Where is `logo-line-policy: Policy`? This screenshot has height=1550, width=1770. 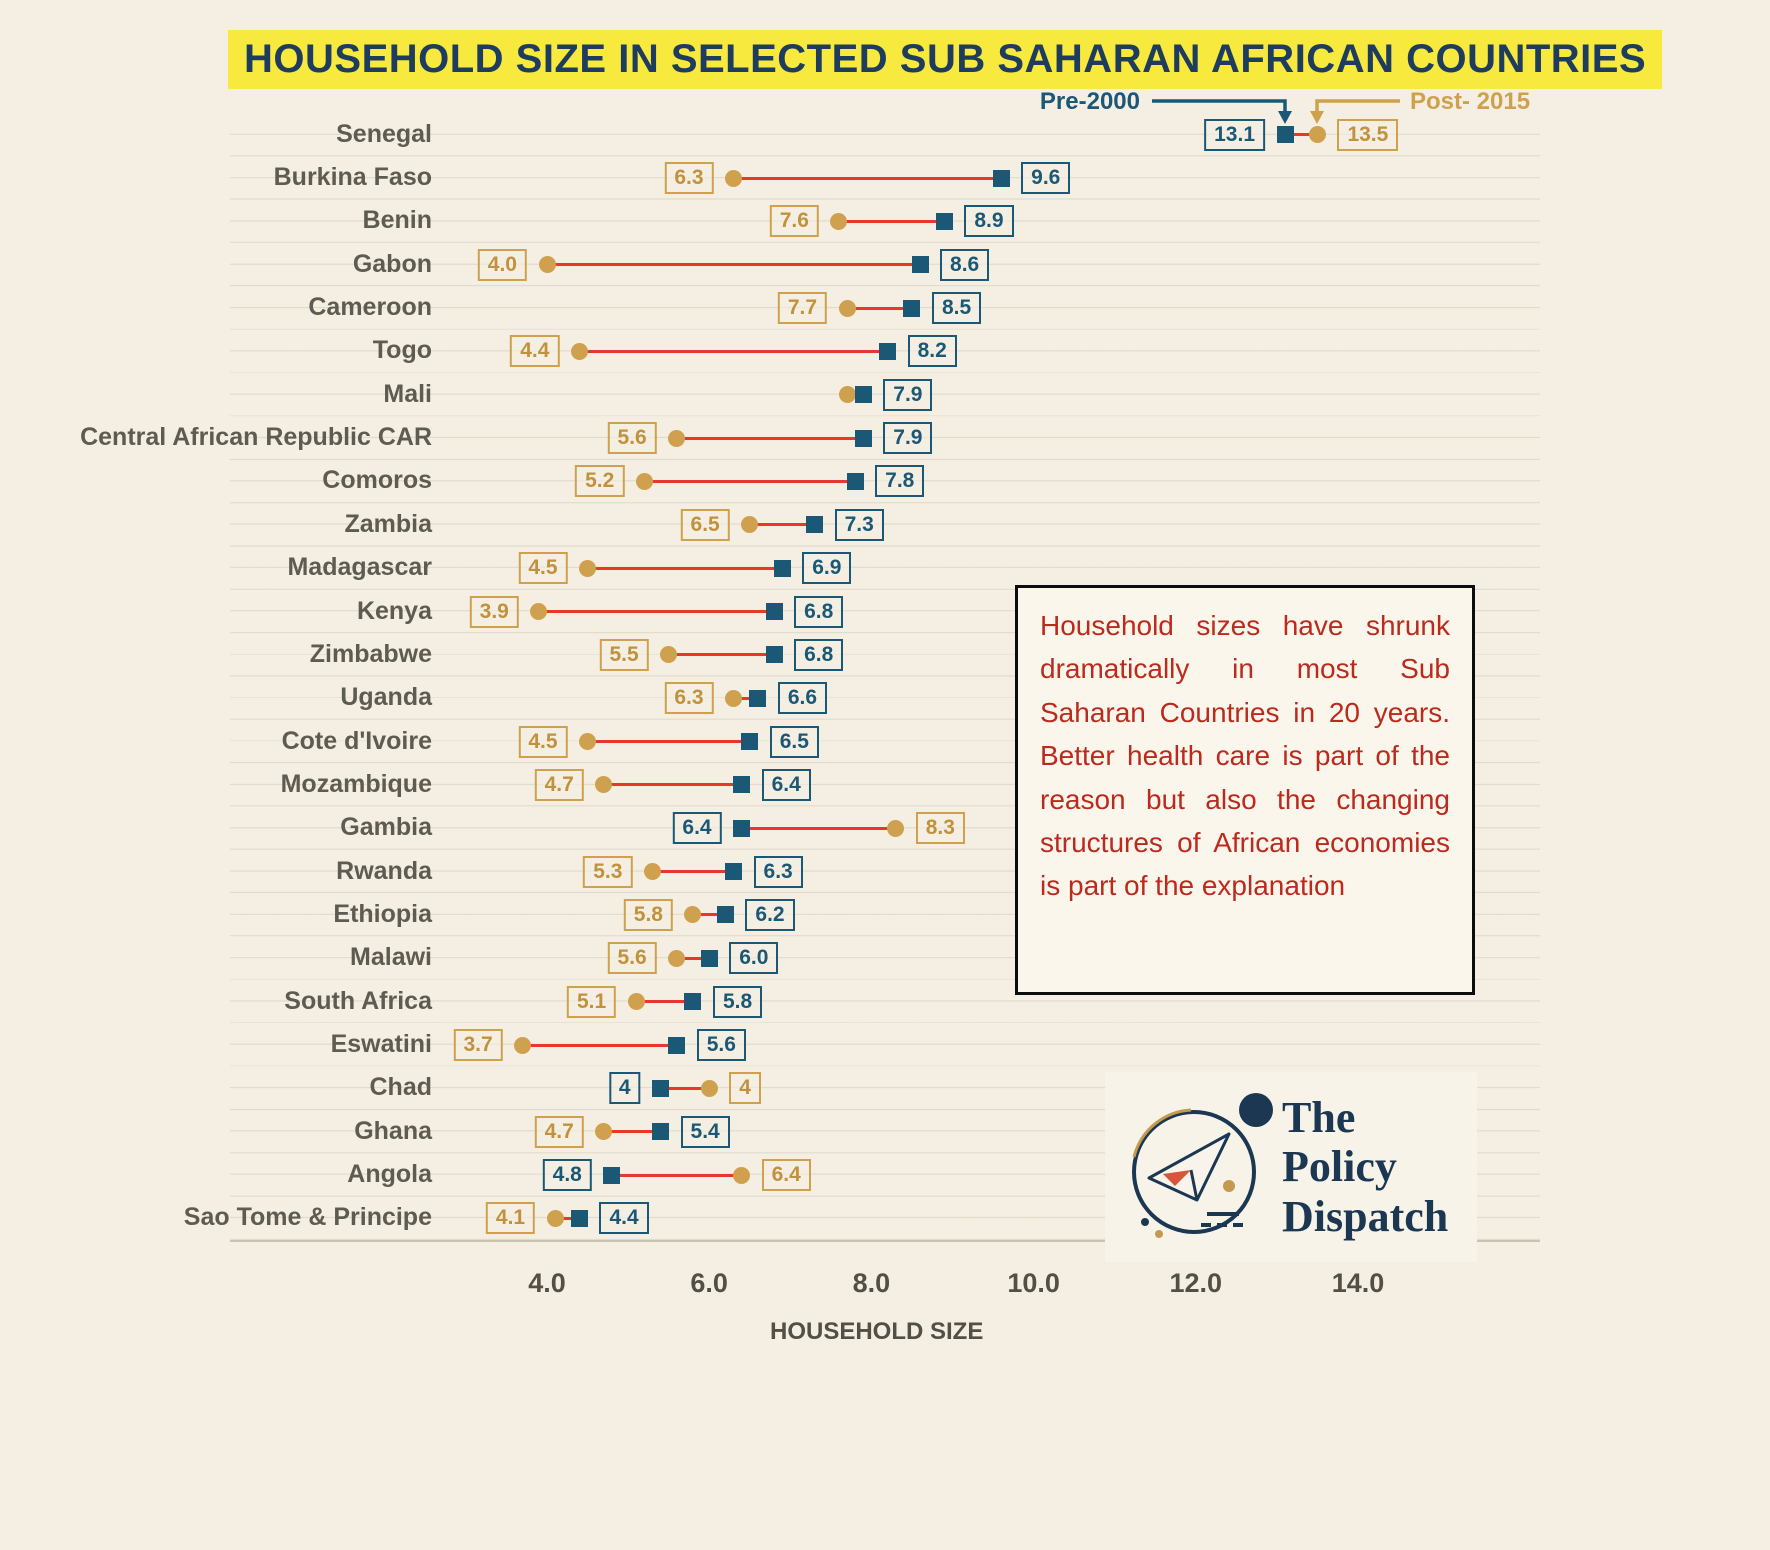 logo-line-policy: Policy is located at coordinates (1339, 1167).